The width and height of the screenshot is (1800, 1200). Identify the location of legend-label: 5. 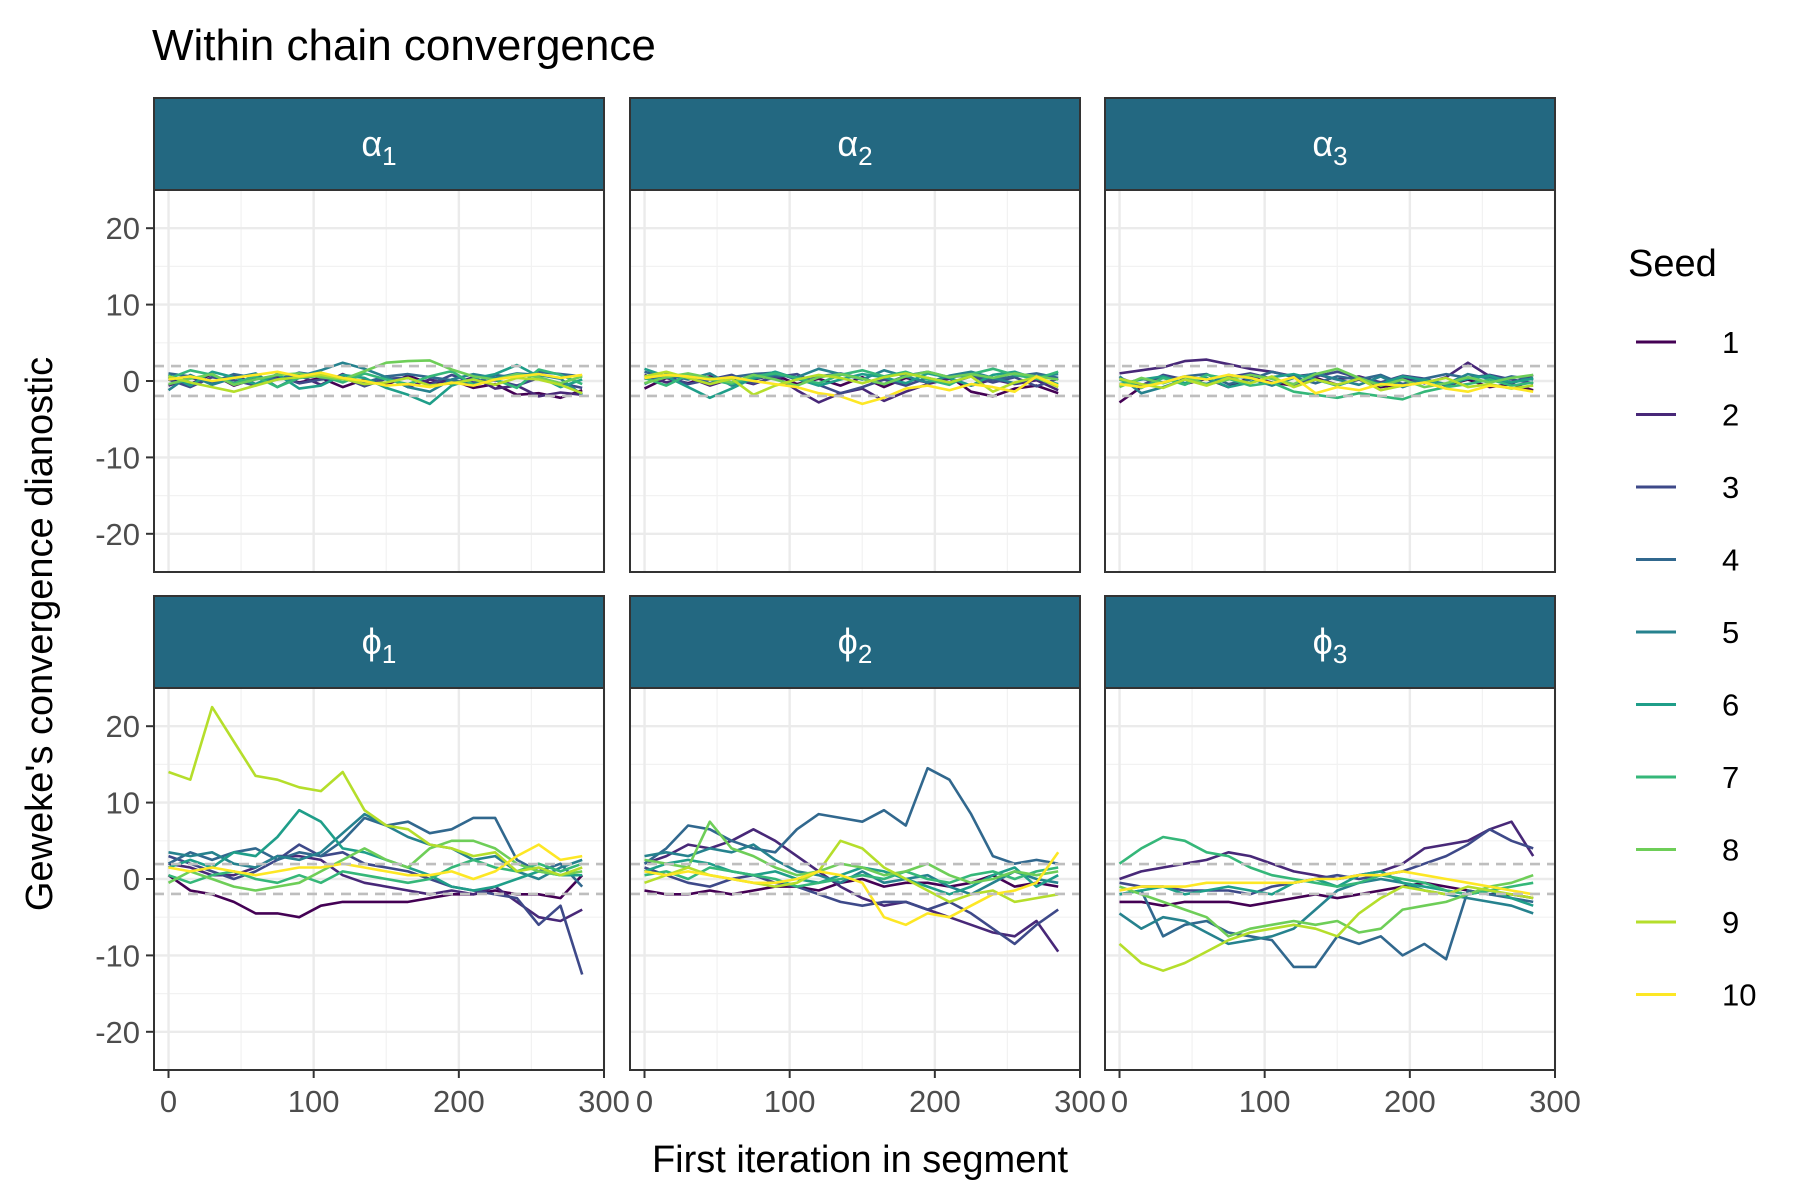
(1730, 632).